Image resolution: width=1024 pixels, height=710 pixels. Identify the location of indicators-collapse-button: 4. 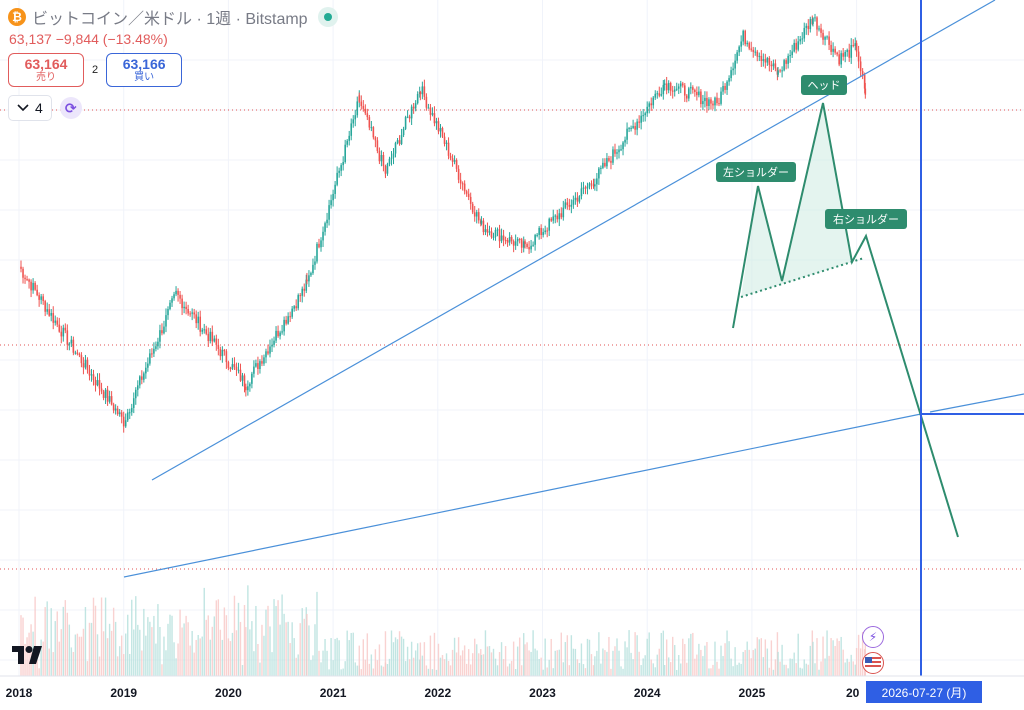
(30, 108).